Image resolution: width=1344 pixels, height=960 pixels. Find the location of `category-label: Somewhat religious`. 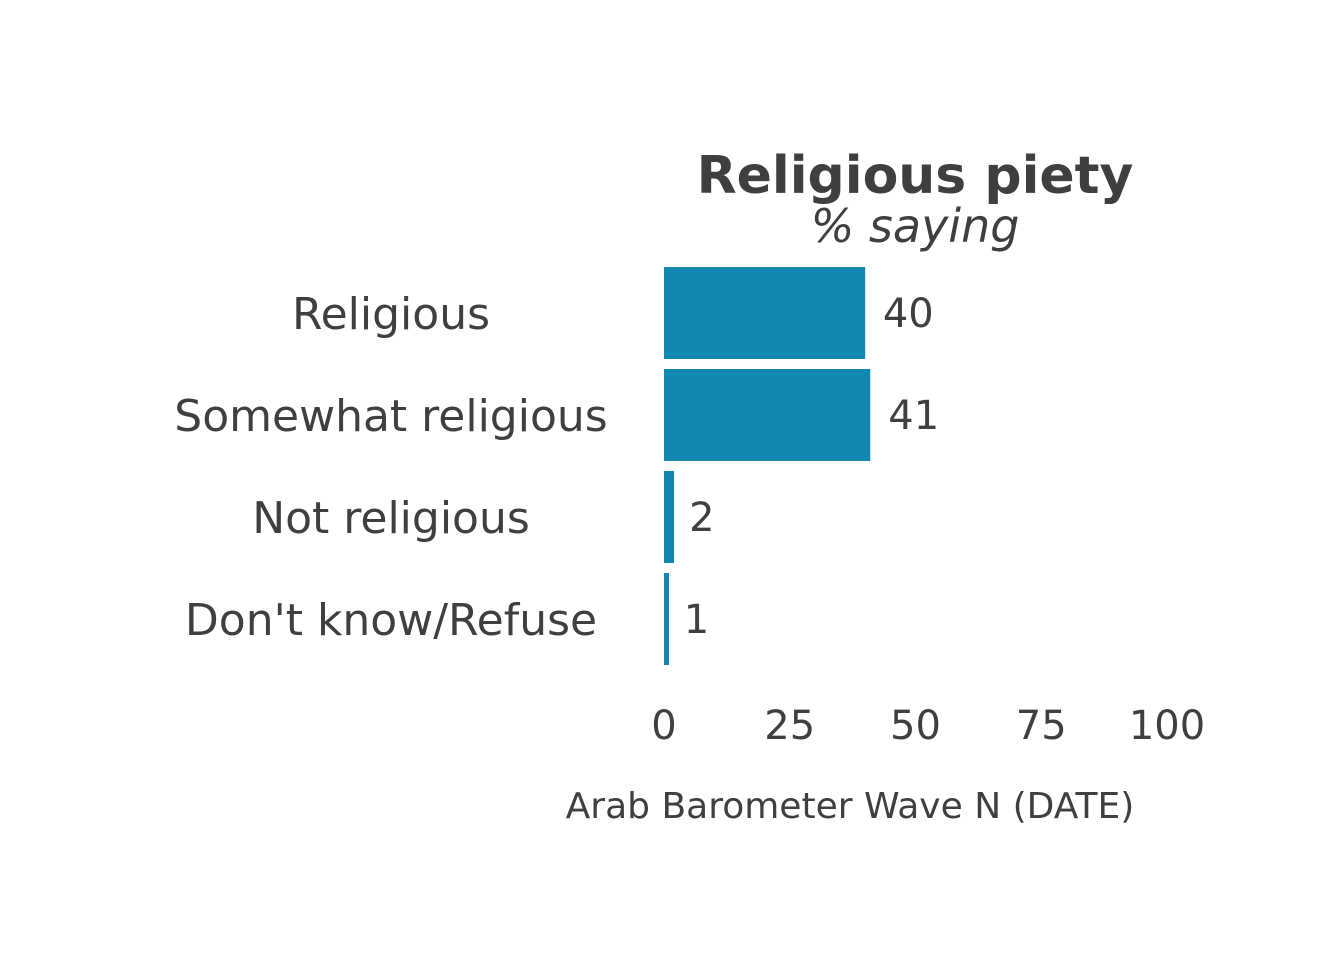

category-label: Somewhat religious is located at coordinates (390, 416).